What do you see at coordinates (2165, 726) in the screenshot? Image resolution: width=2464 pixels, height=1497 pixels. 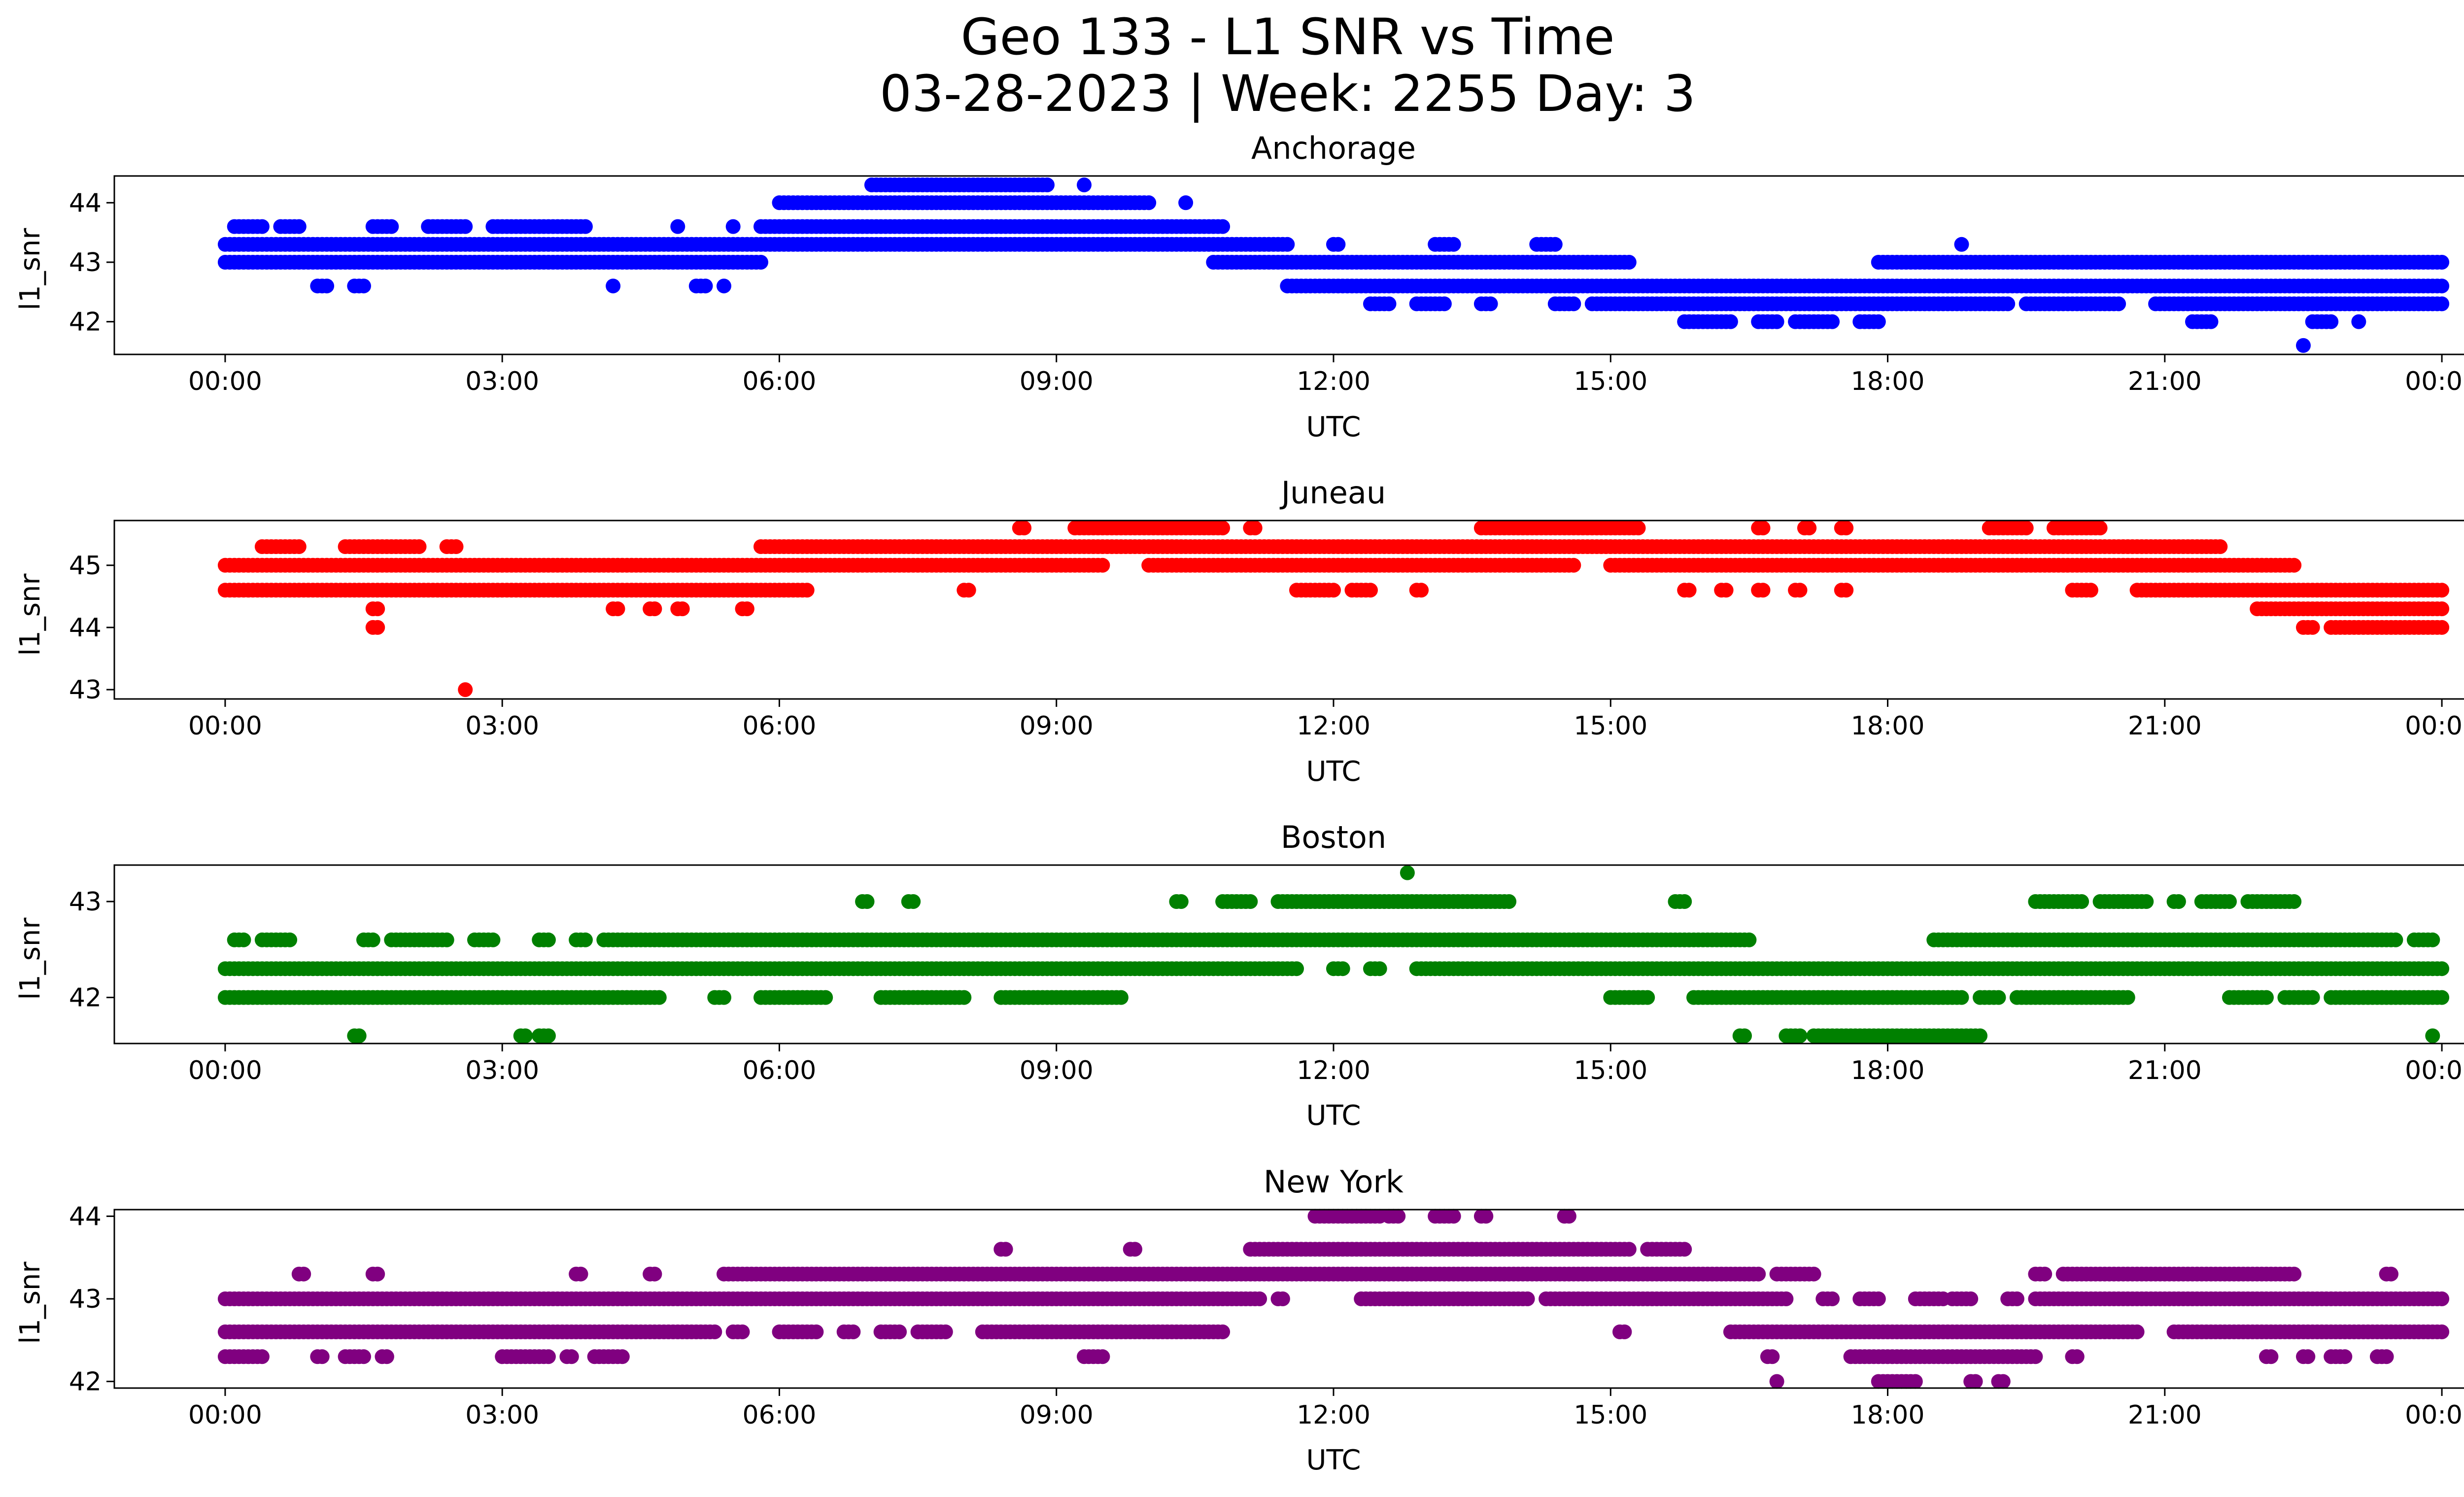 I see `x-tick-label: 21:00` at bounding box center [2165, 726].